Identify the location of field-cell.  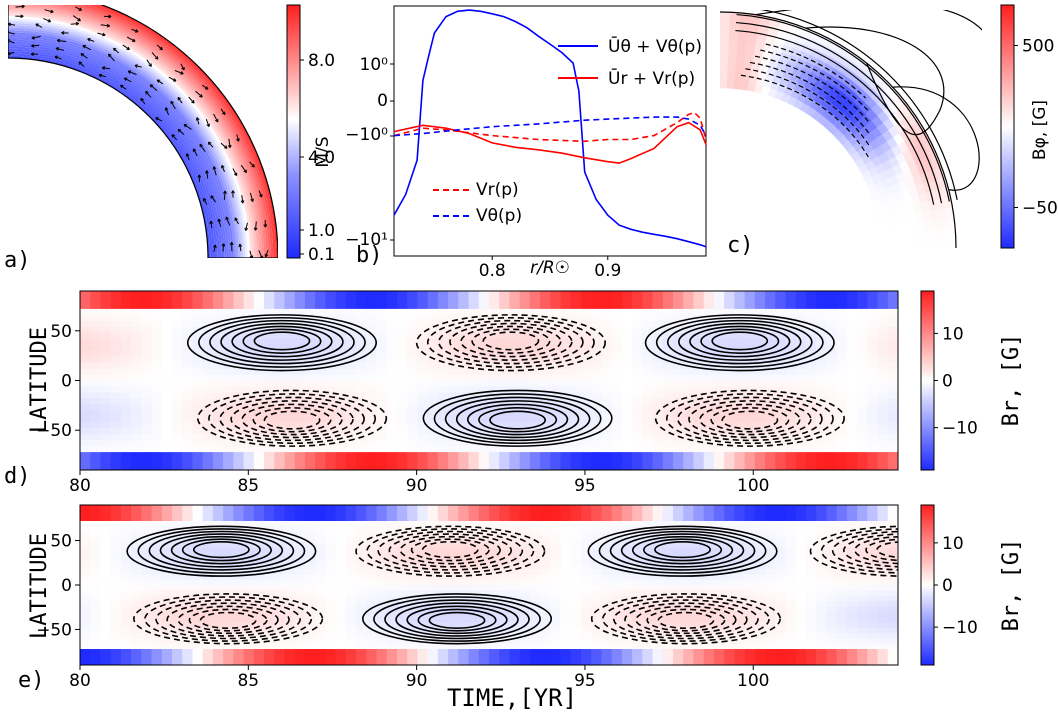
(899, 243).